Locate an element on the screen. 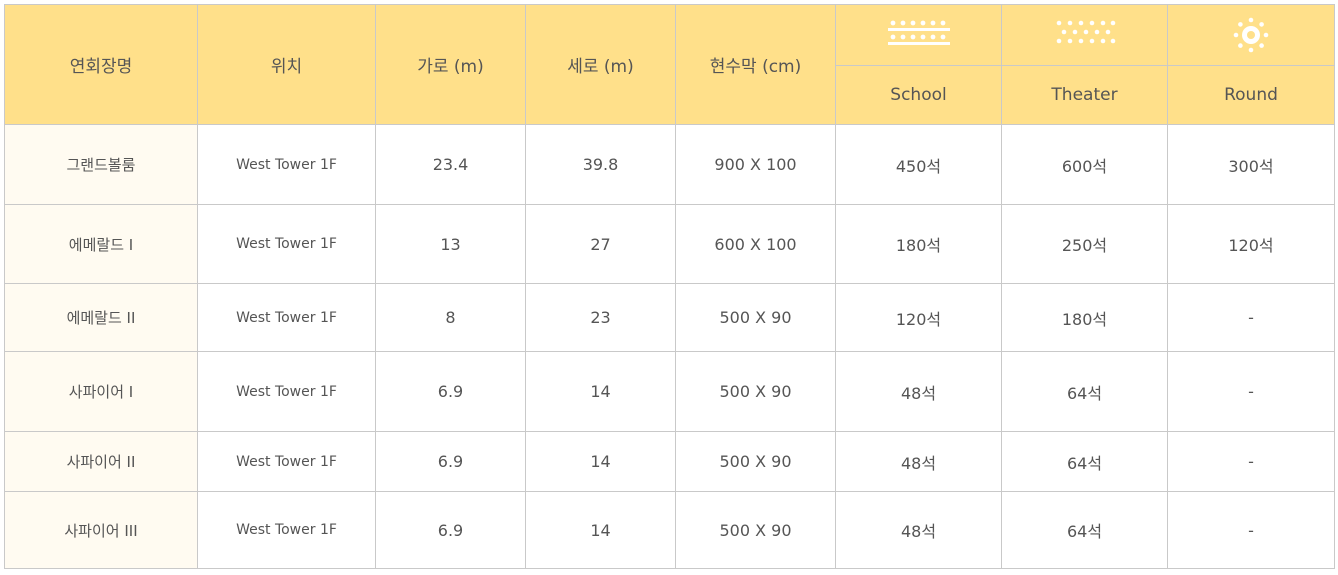  venue-width: 13 is located at coordinates (450, 244).